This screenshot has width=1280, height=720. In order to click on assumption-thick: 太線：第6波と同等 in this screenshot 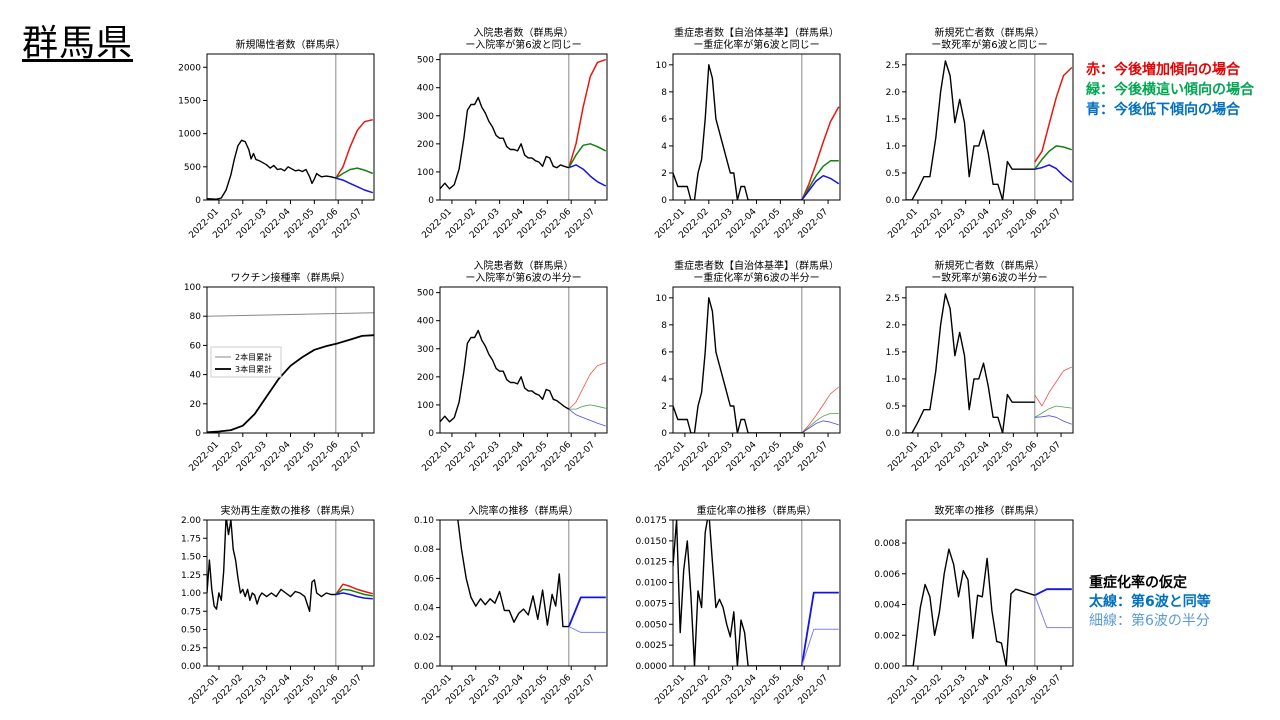, I will do `click(1150, 602)`.